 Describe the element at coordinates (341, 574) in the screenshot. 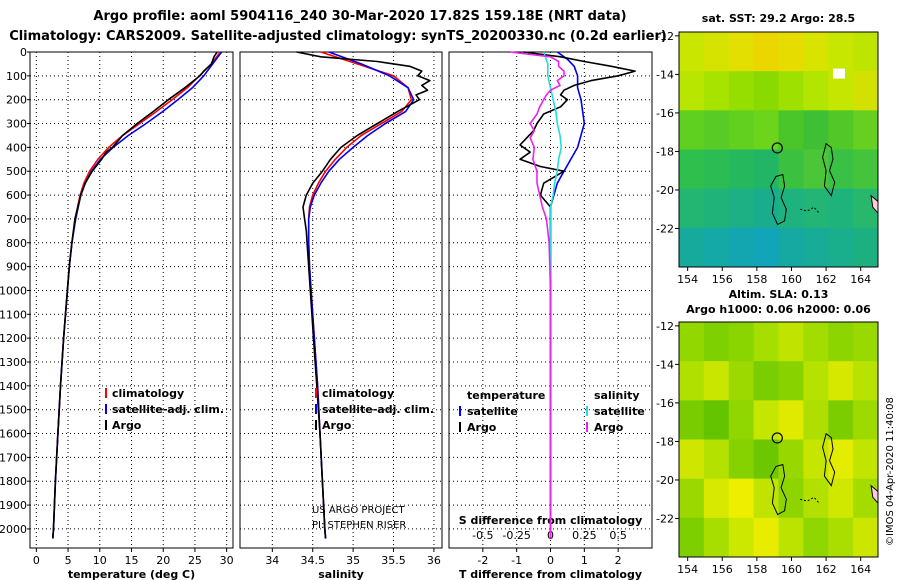

I see `x-axis-label: salinity` at that location.